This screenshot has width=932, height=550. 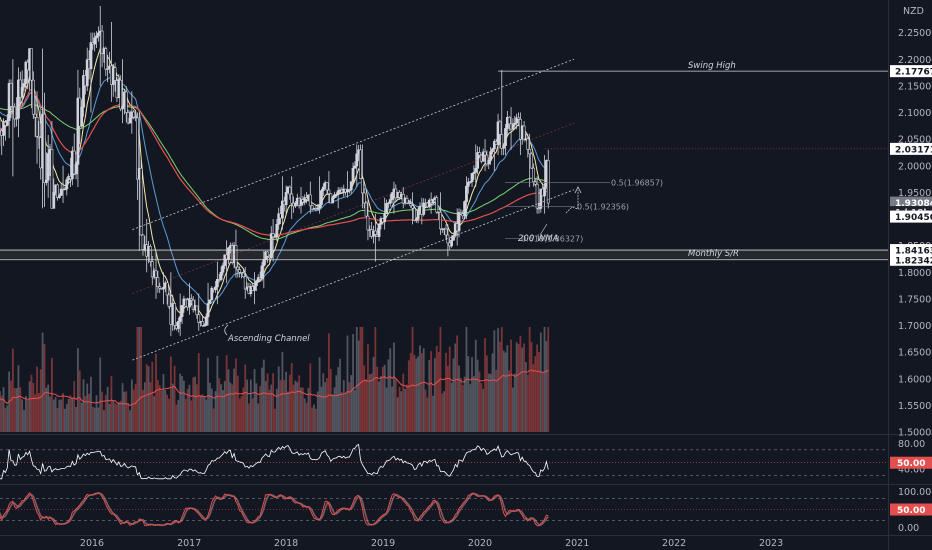 I want to click on price-tick-label: 2.10000, so click(x=915, y=113).